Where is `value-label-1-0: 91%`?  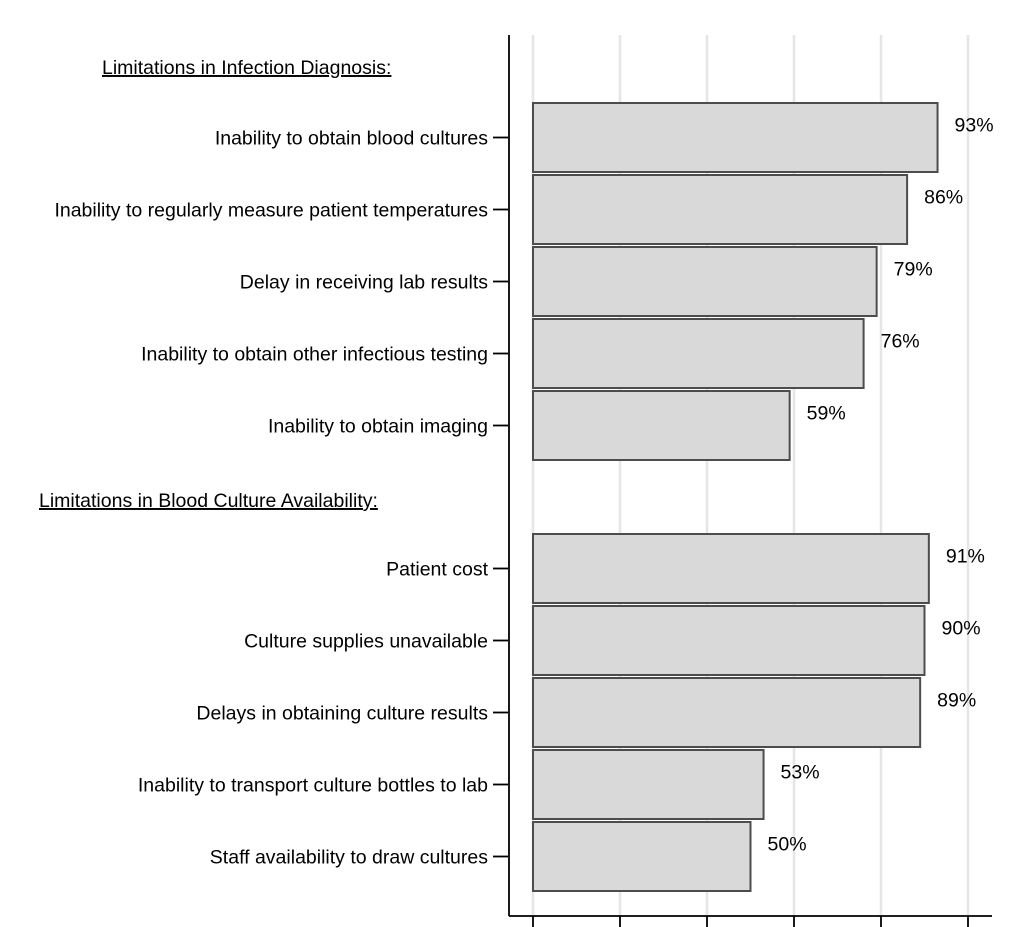 value-label-1-0: 91% is located at coordinates (965, 557).